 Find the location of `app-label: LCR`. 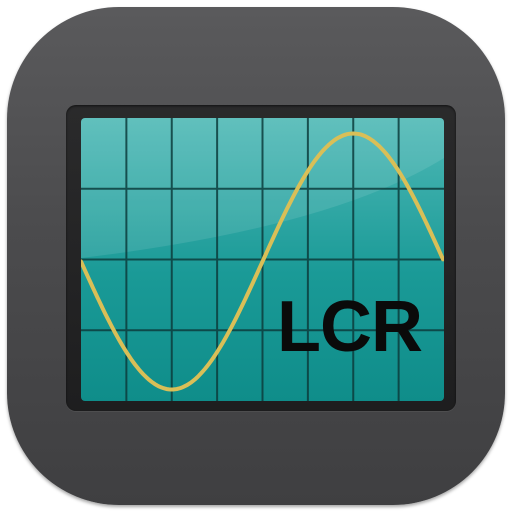

app-label: LCR is located at coordinates (350, 327).